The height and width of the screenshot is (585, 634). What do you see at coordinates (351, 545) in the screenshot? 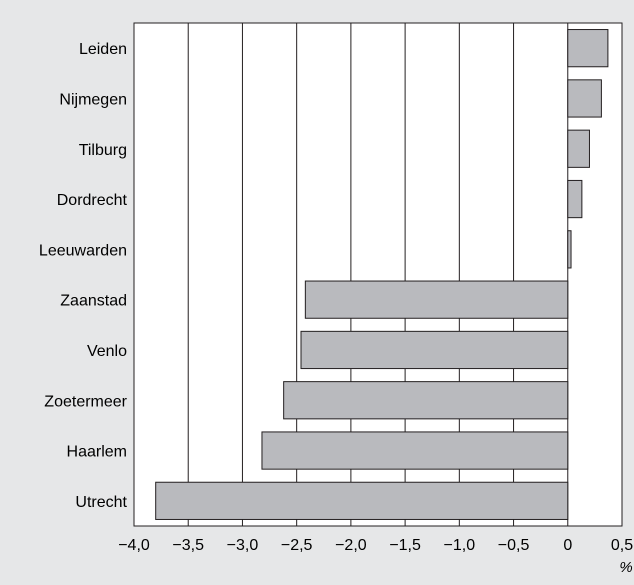
I see `x-tick-label: −2,0` at bounding box center [351, 545].